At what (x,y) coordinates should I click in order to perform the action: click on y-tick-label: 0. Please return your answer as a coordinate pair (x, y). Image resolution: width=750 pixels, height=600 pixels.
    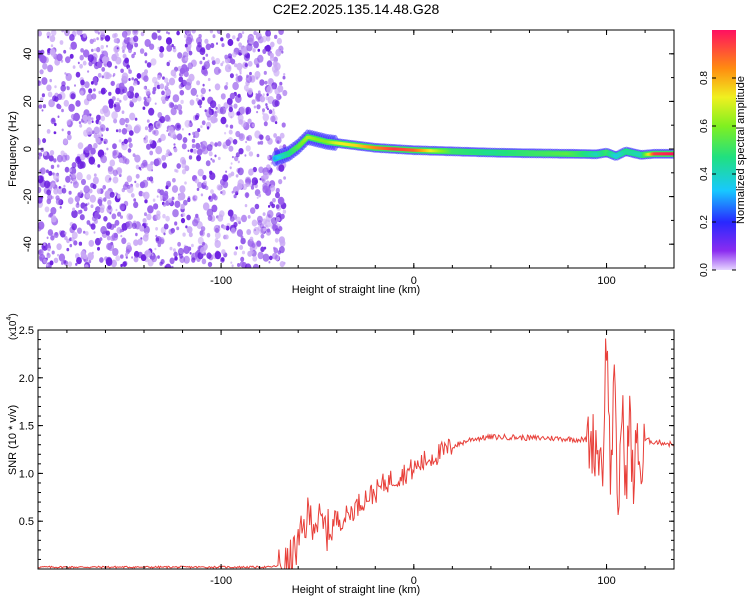
    Looking at the image, I should click on (28, 149).